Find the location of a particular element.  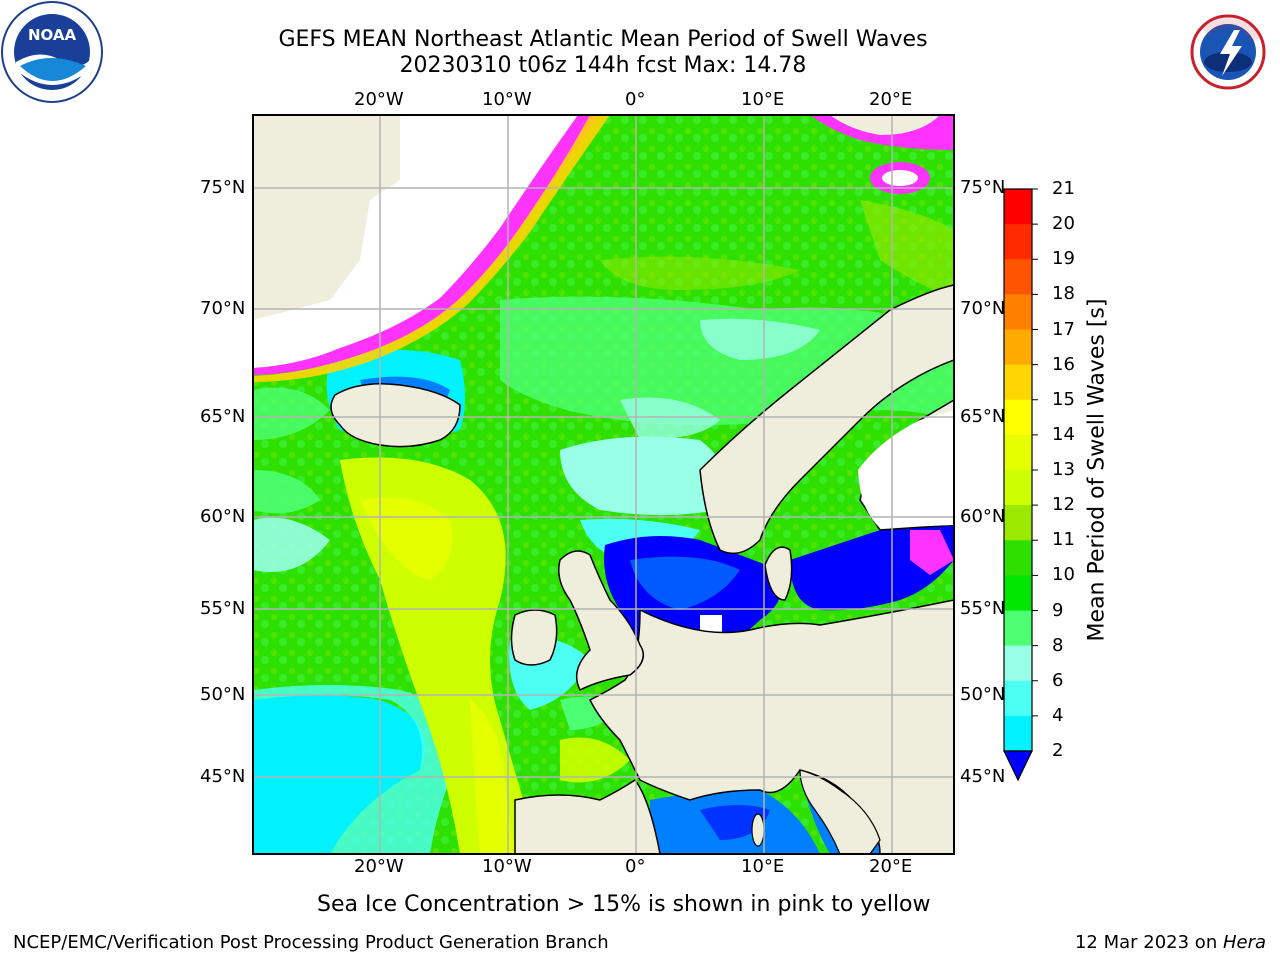

colorbar-tick-label: 9 is located at coordinates (1058, 610).